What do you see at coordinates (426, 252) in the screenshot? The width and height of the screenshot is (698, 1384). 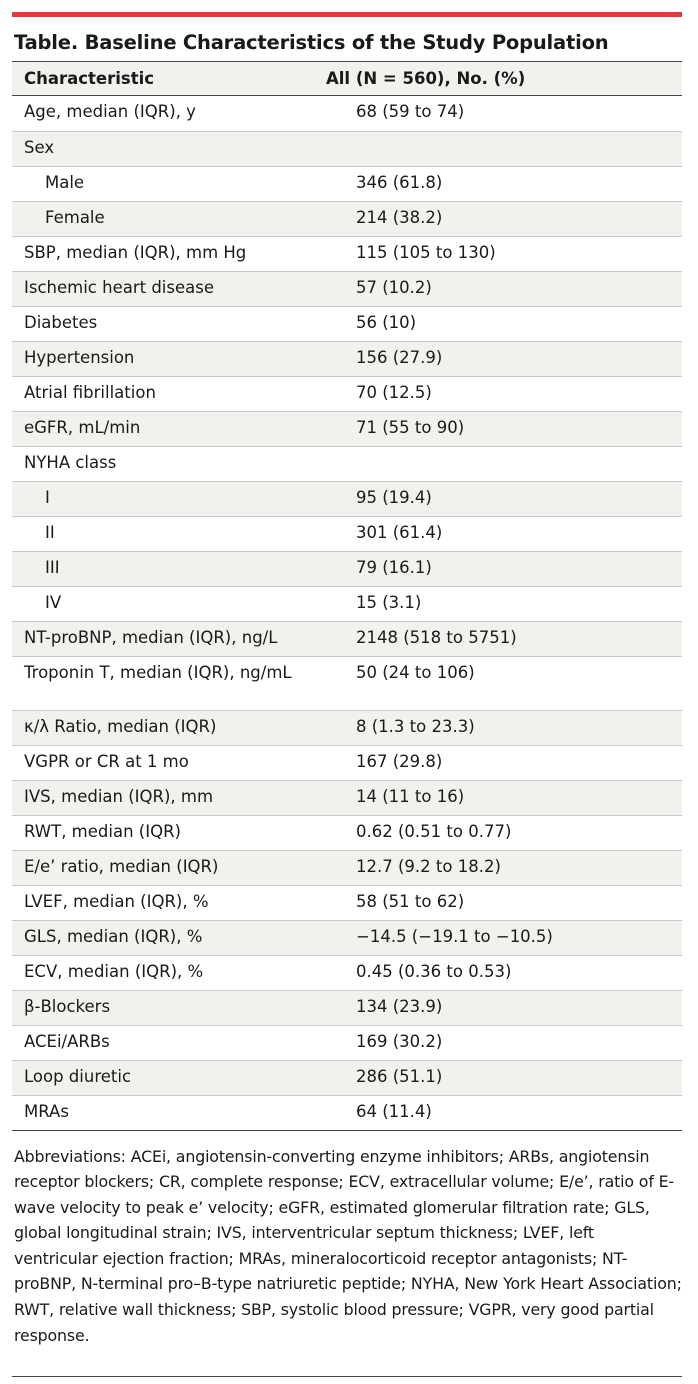 I see `row-value: 115 (105 to 130)` at bounding box center [426, 252].